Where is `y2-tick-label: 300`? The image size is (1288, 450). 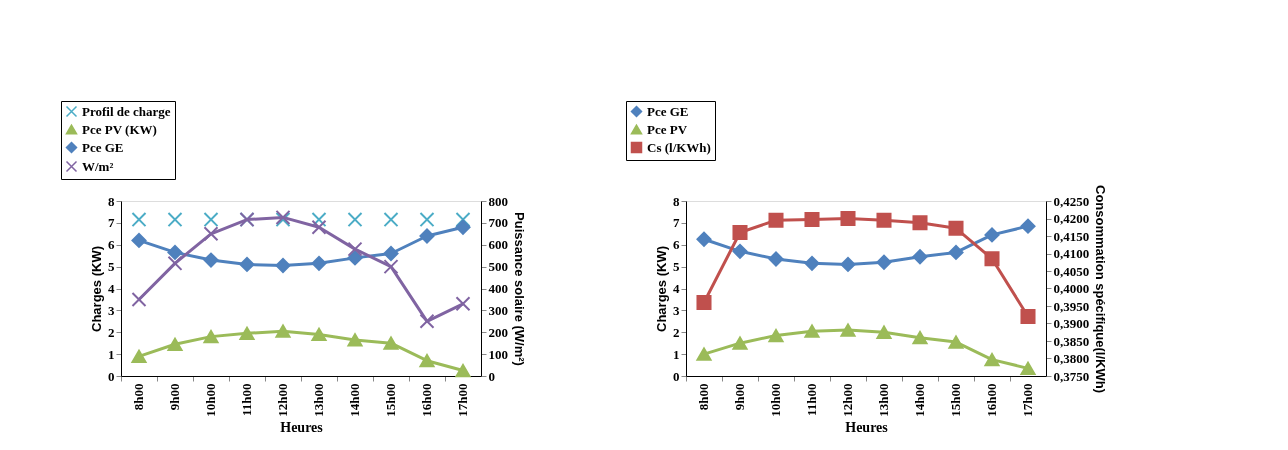
y2-tick-label: 300 is located at coordinates (498, 310).